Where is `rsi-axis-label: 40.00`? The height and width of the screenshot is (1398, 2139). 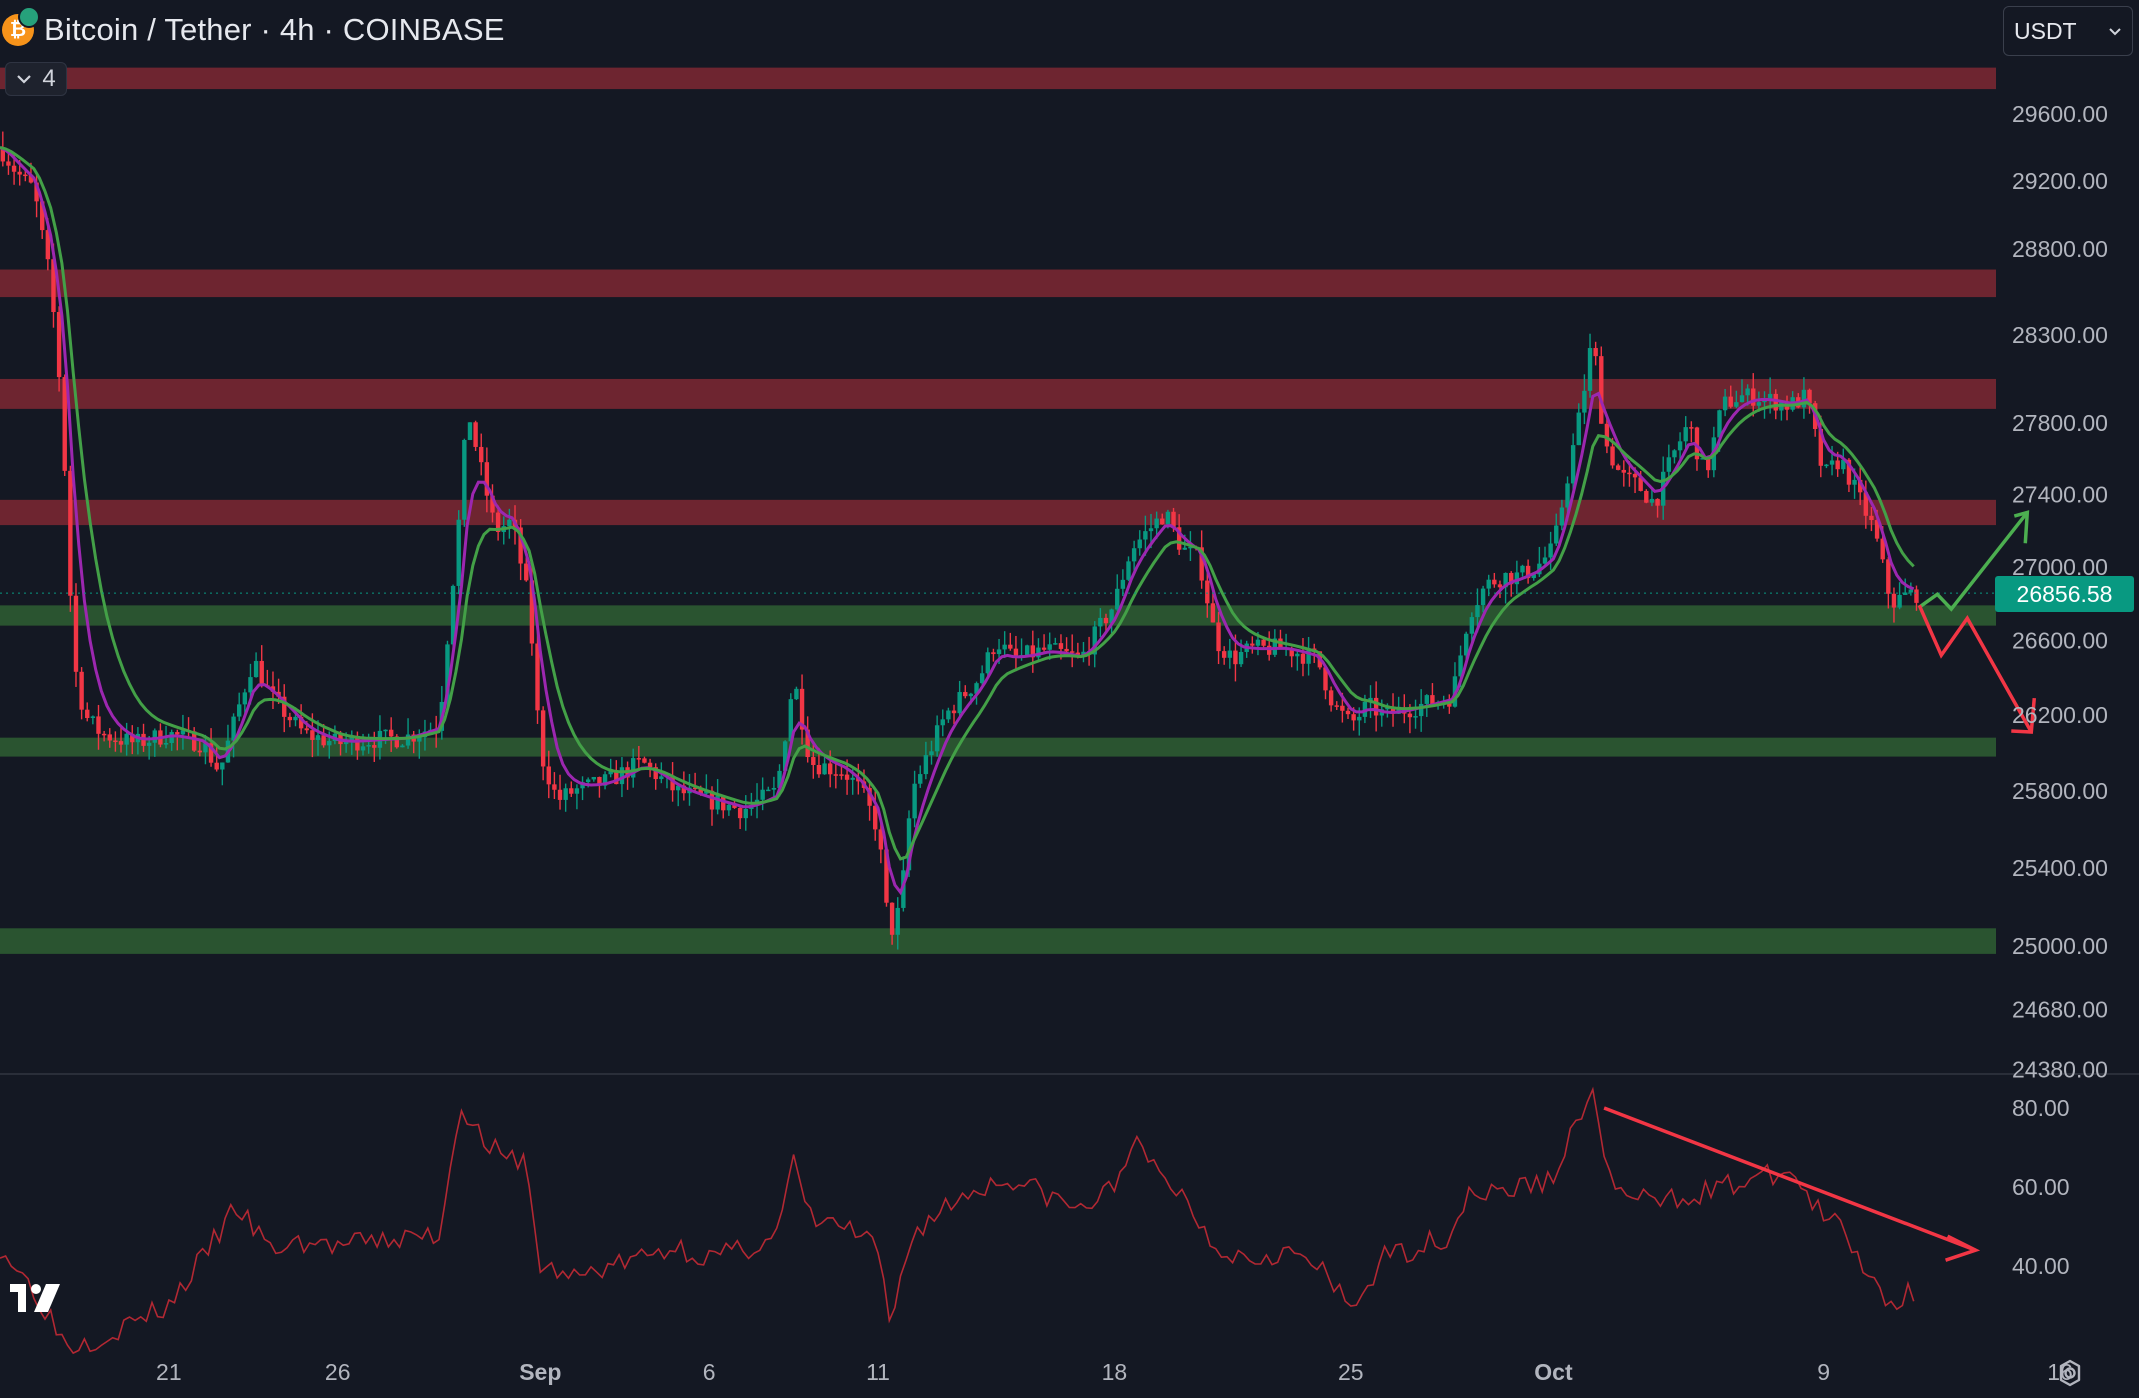
rsi-axis-label: 40.00 is located at coordinates (2041, 1266).